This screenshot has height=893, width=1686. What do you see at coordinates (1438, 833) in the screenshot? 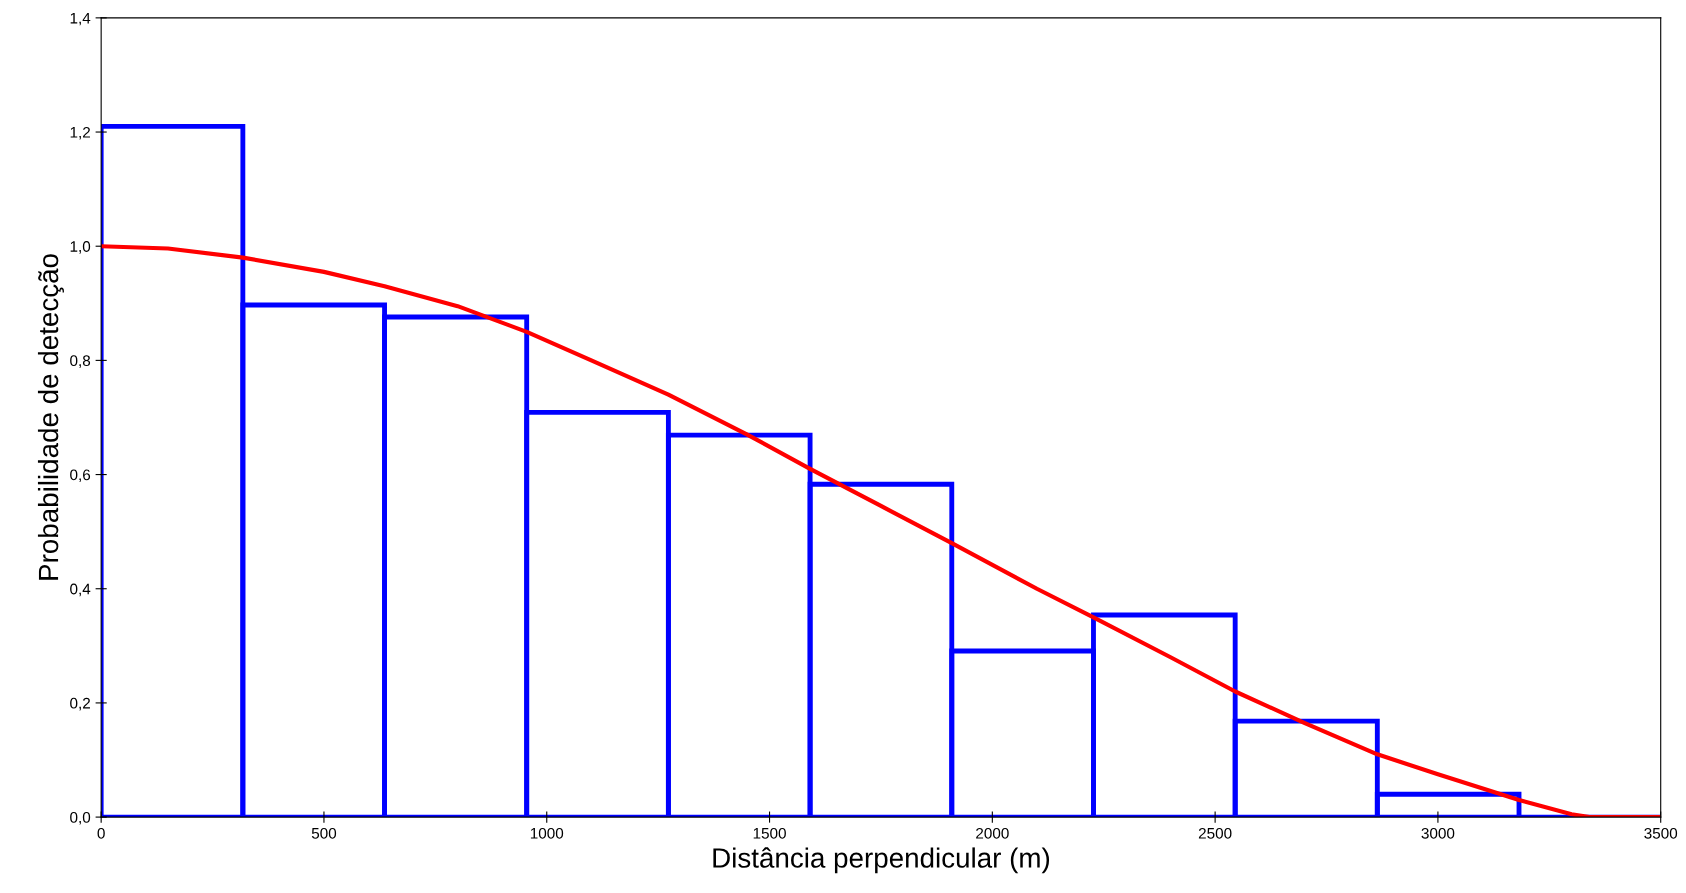
I see `x-tick-label: 3000` at bounding box center [1438, 833].